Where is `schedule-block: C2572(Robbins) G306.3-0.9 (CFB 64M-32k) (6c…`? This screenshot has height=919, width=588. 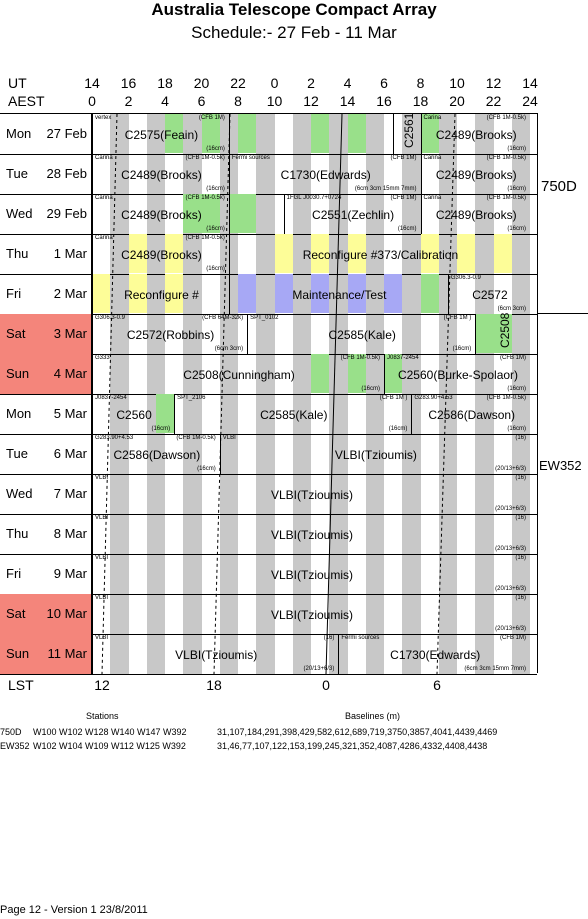 schedule-block: C2572(Robbins) G306.3-0.9 (CFB 64M-32k) (6c… is located at coordinates (169, 334).